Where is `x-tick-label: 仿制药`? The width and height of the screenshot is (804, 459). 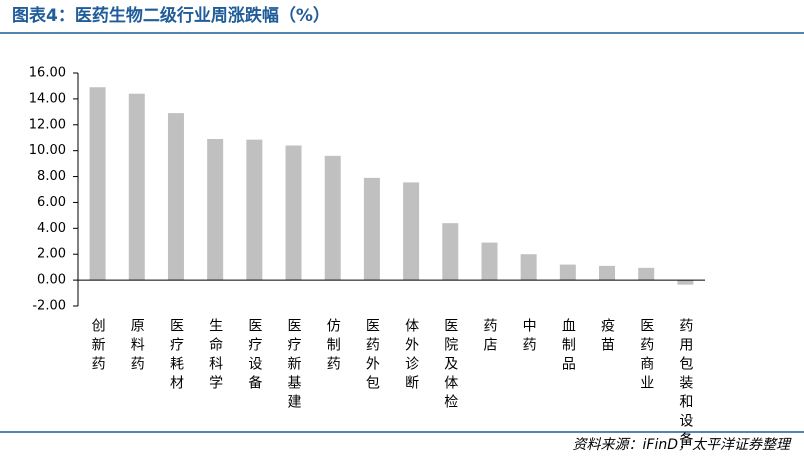 x-tick-label: 仿制药 is located at coordinates (333, 346).